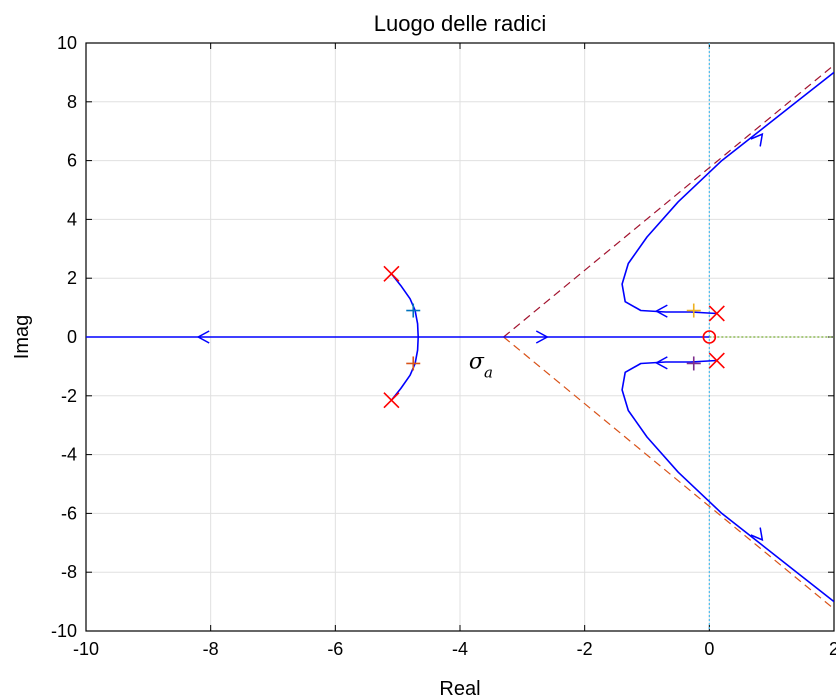 The width and height of the screenshot is (836, 700). Describe the element at coordinates (69, 455) in the screenshot. I see `y-tick-label: -4` at that location.